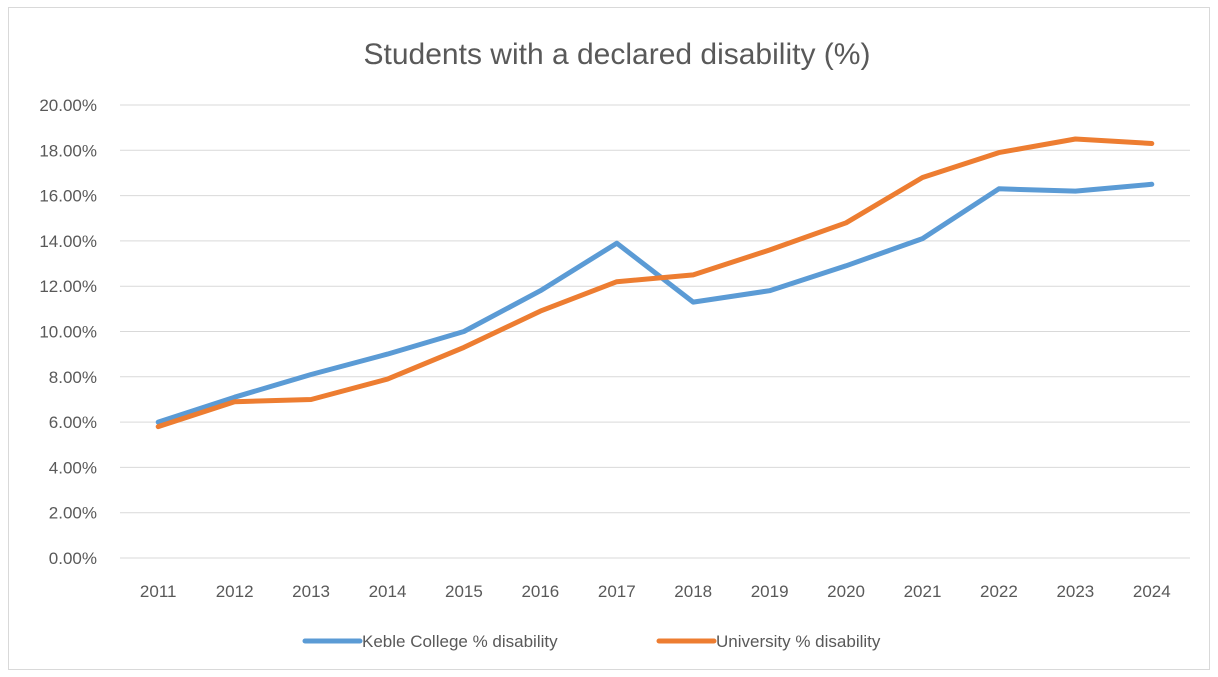  Describe the element at coordinates (923, 591) in the screenshot. I see `x-tick-label: 2021` at that location.